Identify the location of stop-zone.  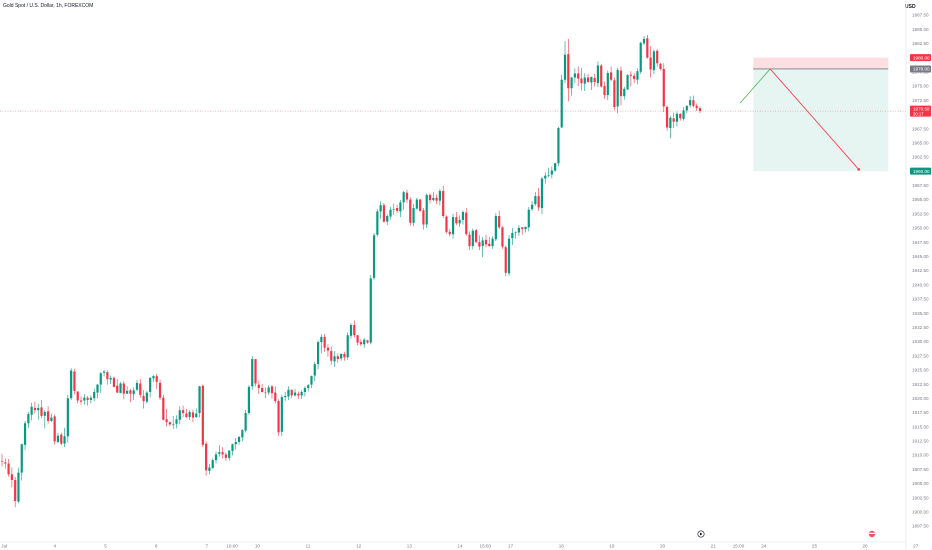
(821, 63).